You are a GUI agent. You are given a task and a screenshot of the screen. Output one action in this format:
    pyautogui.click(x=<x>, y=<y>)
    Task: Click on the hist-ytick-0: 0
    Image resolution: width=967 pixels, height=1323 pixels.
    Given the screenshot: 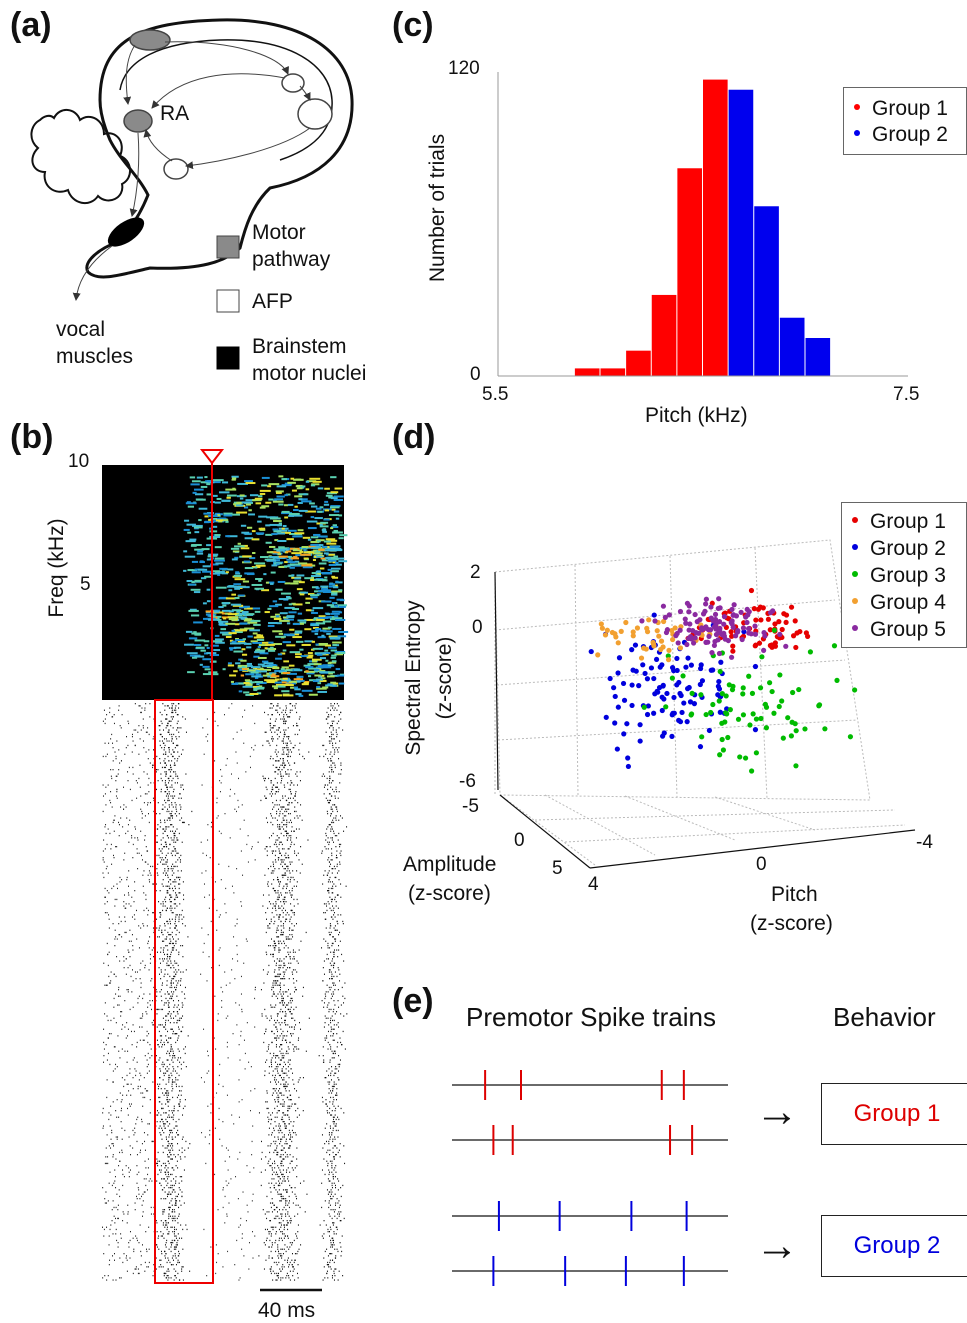 What is the action you would take?
    pyautogui.click(x=475, y=374)
    